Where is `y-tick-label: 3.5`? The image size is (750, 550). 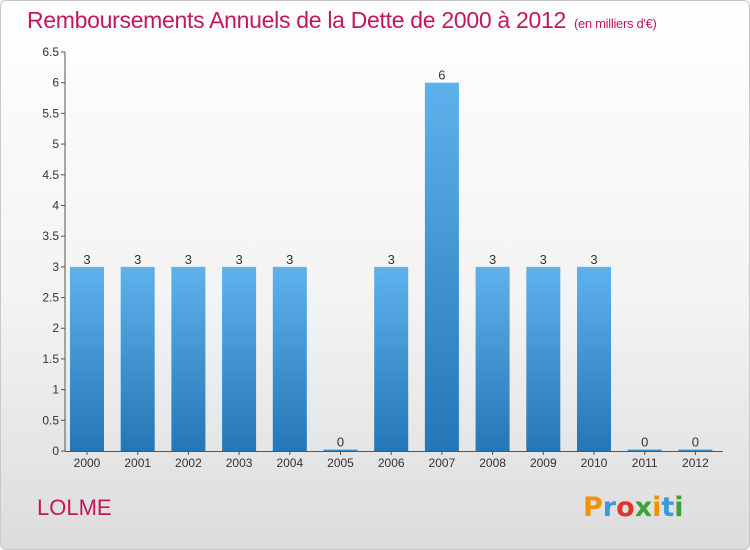
y-tick-label: 3.5 is located at coordinates (50, 236).